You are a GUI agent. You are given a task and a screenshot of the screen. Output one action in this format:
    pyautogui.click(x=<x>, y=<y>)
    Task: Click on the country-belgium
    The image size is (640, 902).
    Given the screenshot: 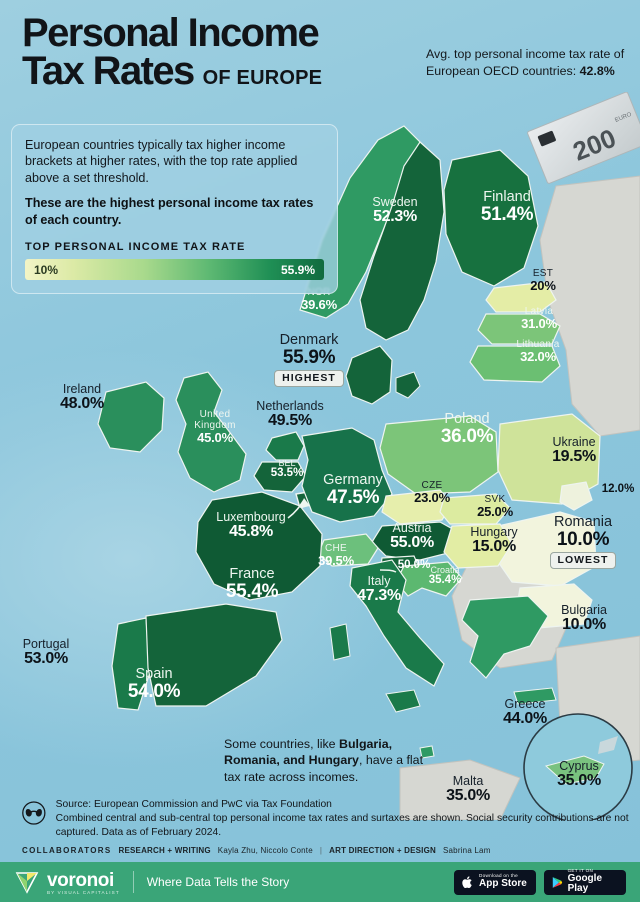 What is the action you would take?
    pyautogui.click(x=280, y=477)
    